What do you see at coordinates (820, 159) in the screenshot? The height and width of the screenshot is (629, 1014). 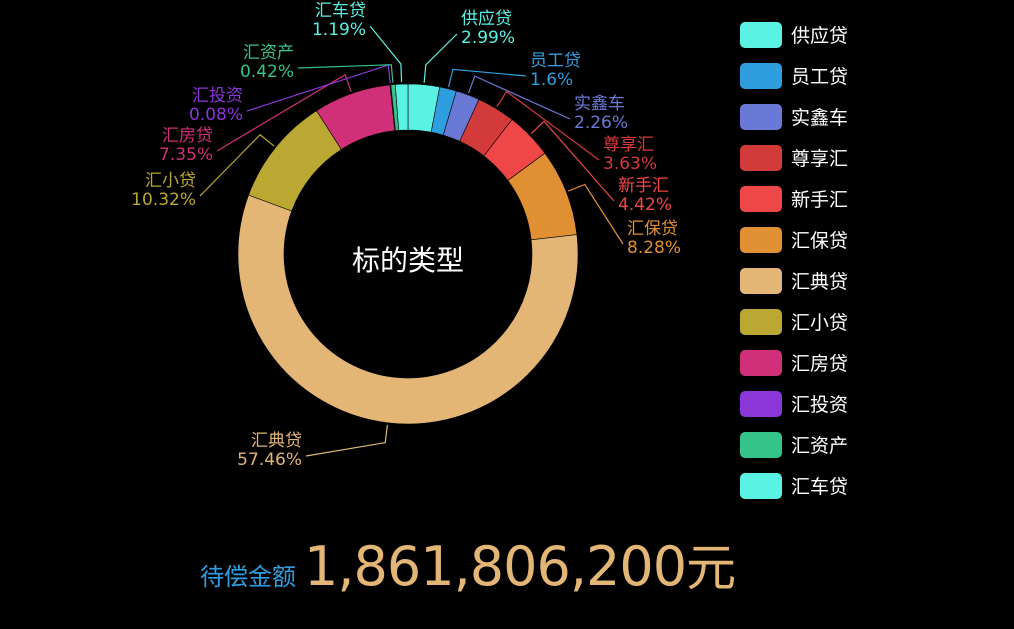 I see `legend-label: 尊享汇` at bounding box center [820, 159].